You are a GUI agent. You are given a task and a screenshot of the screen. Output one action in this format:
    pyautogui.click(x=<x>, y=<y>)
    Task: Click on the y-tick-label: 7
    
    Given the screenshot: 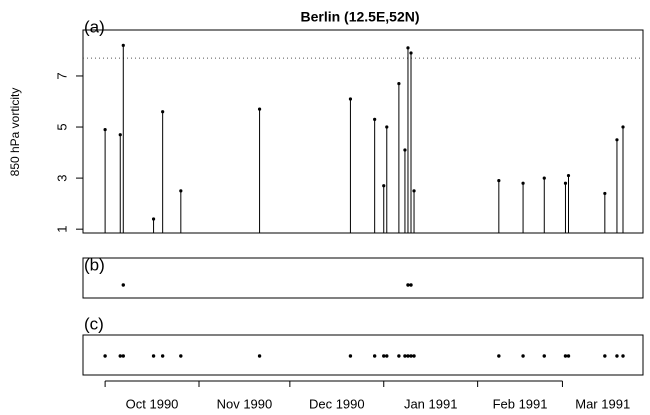 What is the action you would take?
    pyautogui.click(x=61, y=75)
    